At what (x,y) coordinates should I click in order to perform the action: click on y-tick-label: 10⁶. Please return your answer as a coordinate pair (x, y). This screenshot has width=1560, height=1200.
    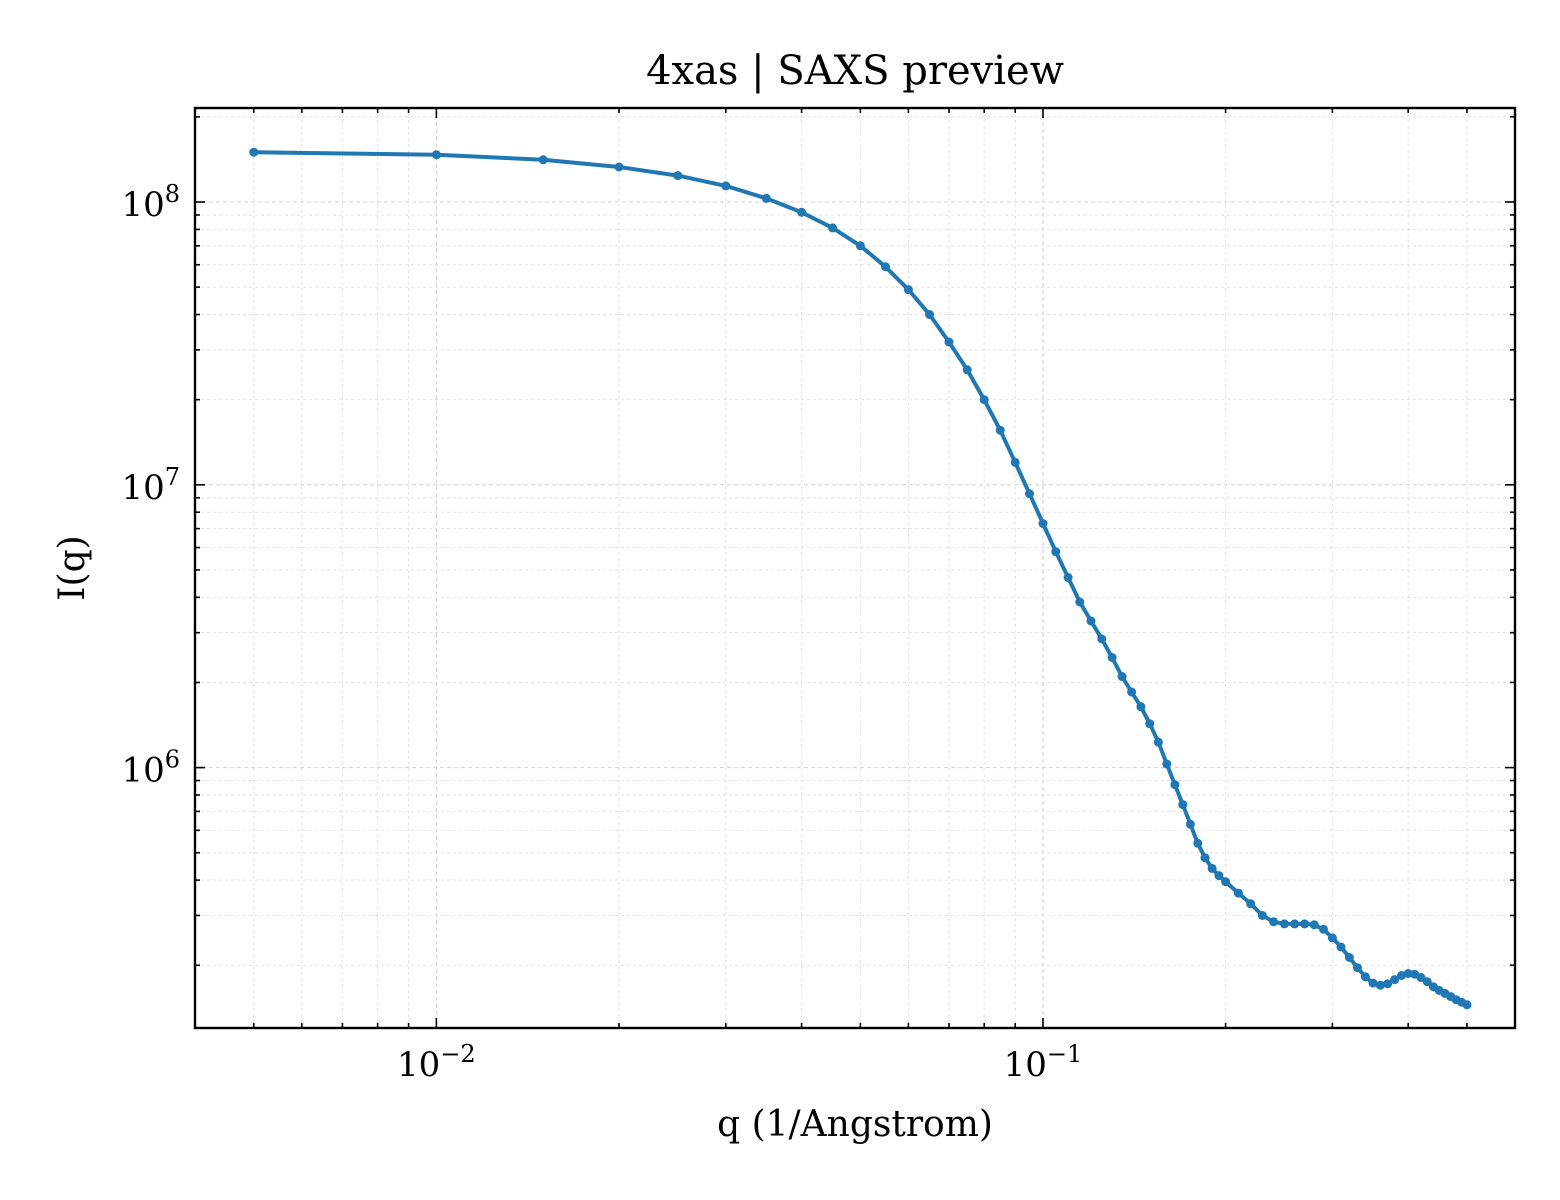
    Looking at the image, I should click on (150, 768).